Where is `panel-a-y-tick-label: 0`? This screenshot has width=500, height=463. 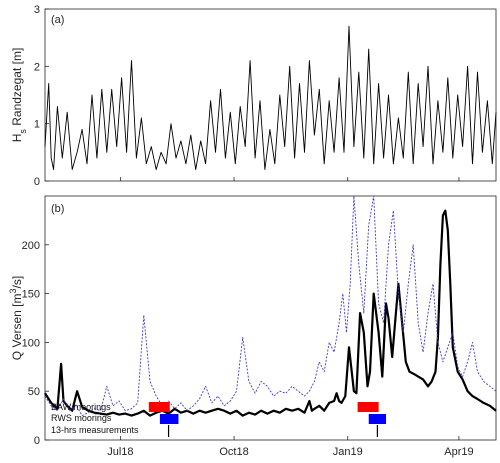
panel-a-y-tick-label: 0 is located at coordinates (37, 182).